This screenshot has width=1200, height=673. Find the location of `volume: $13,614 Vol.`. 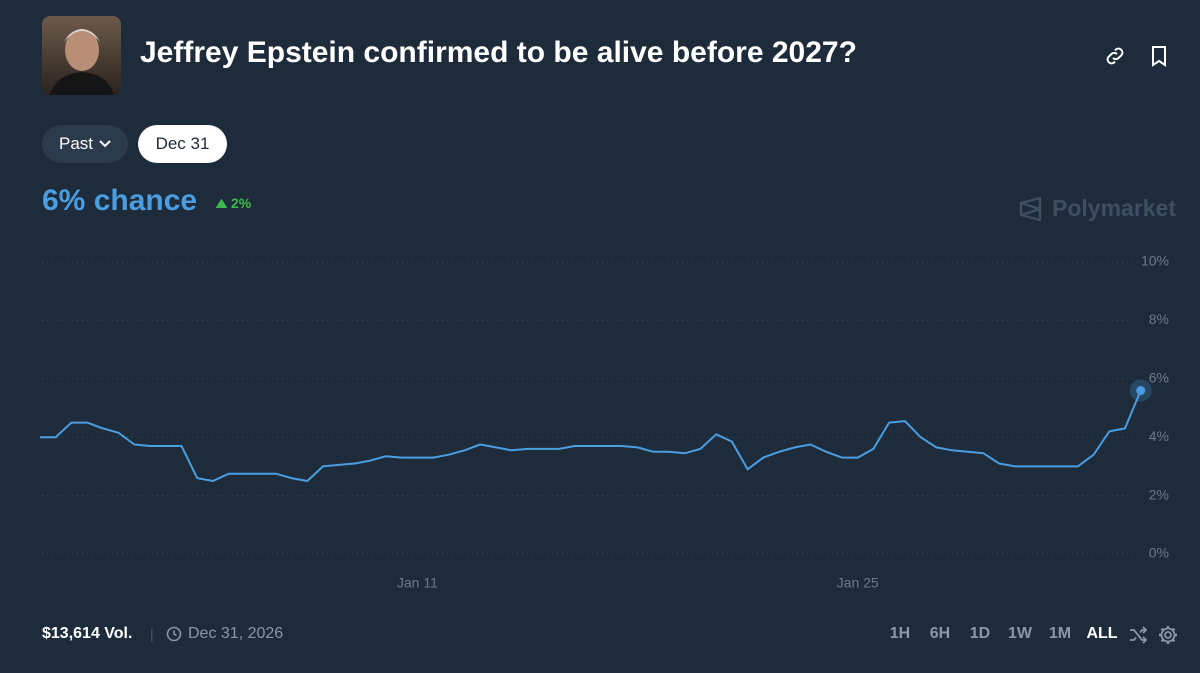

volume: $13,614 Vol. is located at coordinates (87, 633).